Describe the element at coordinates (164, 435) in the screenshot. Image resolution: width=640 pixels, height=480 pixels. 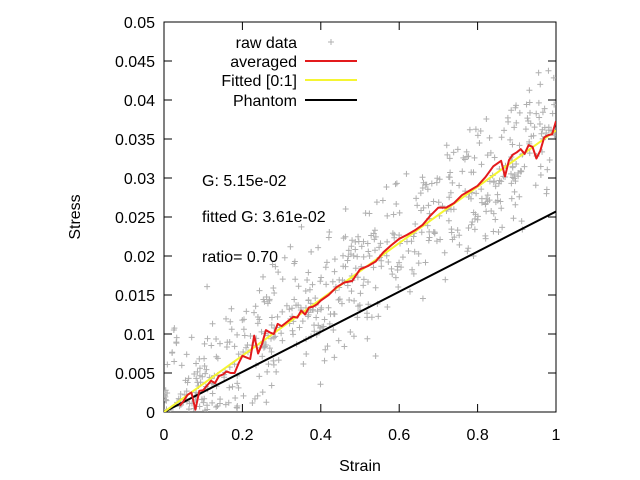
I see `x-tick-label: 0` at that location.